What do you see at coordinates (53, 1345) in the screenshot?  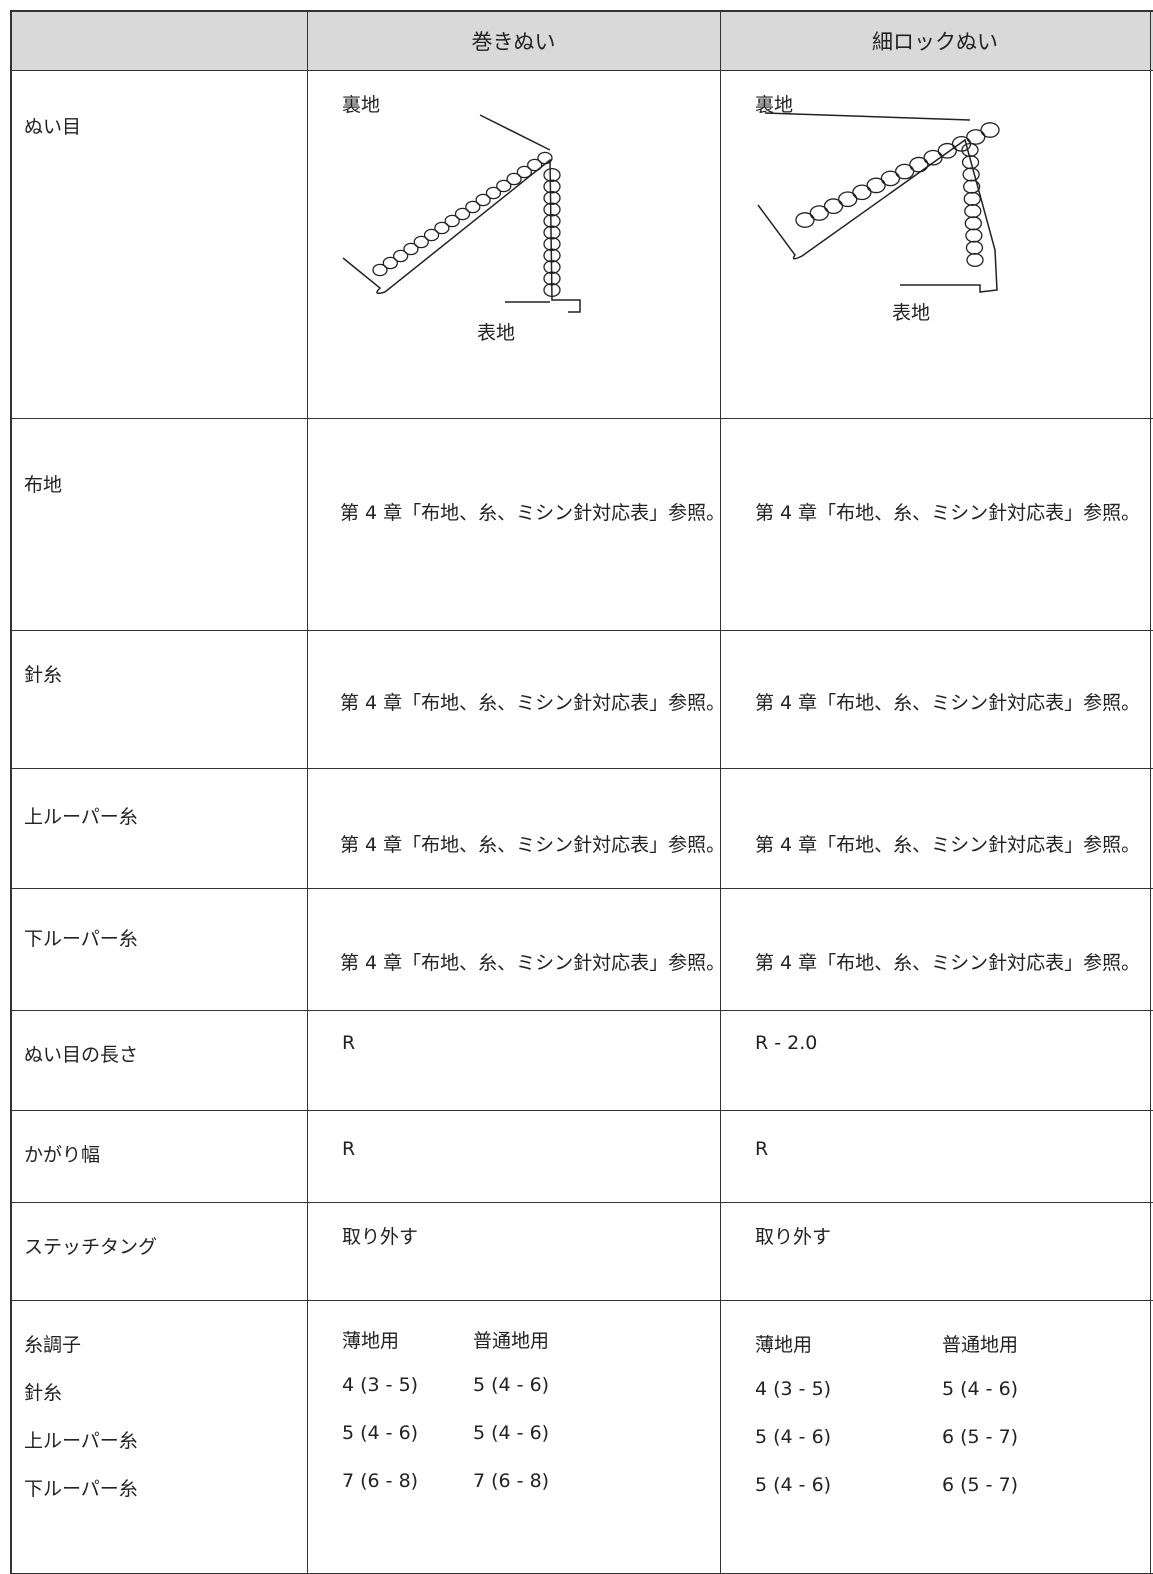 I see `row-label: 糸調子` at bounding box center [53, 1345].